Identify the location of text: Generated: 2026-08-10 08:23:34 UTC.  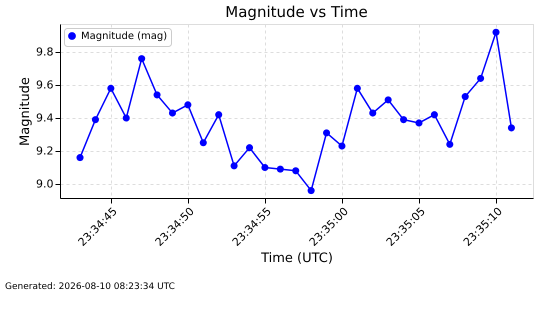
(90, 287).